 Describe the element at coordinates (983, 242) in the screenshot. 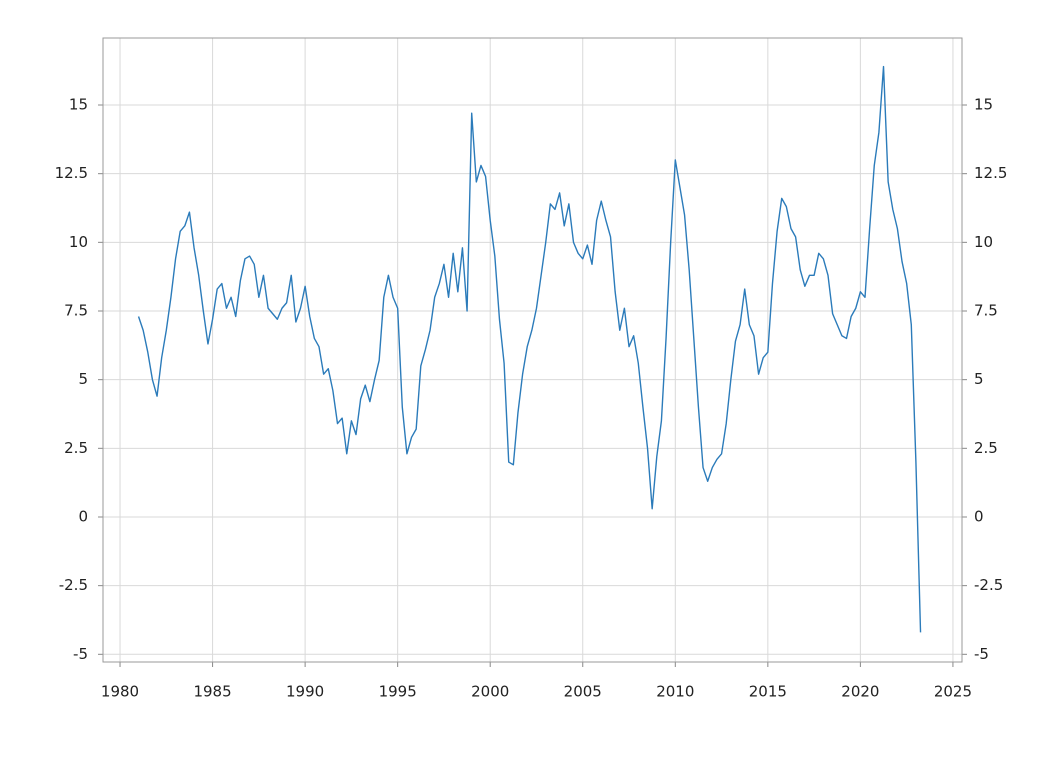

I see `y2-tick-label: 10` at that location.